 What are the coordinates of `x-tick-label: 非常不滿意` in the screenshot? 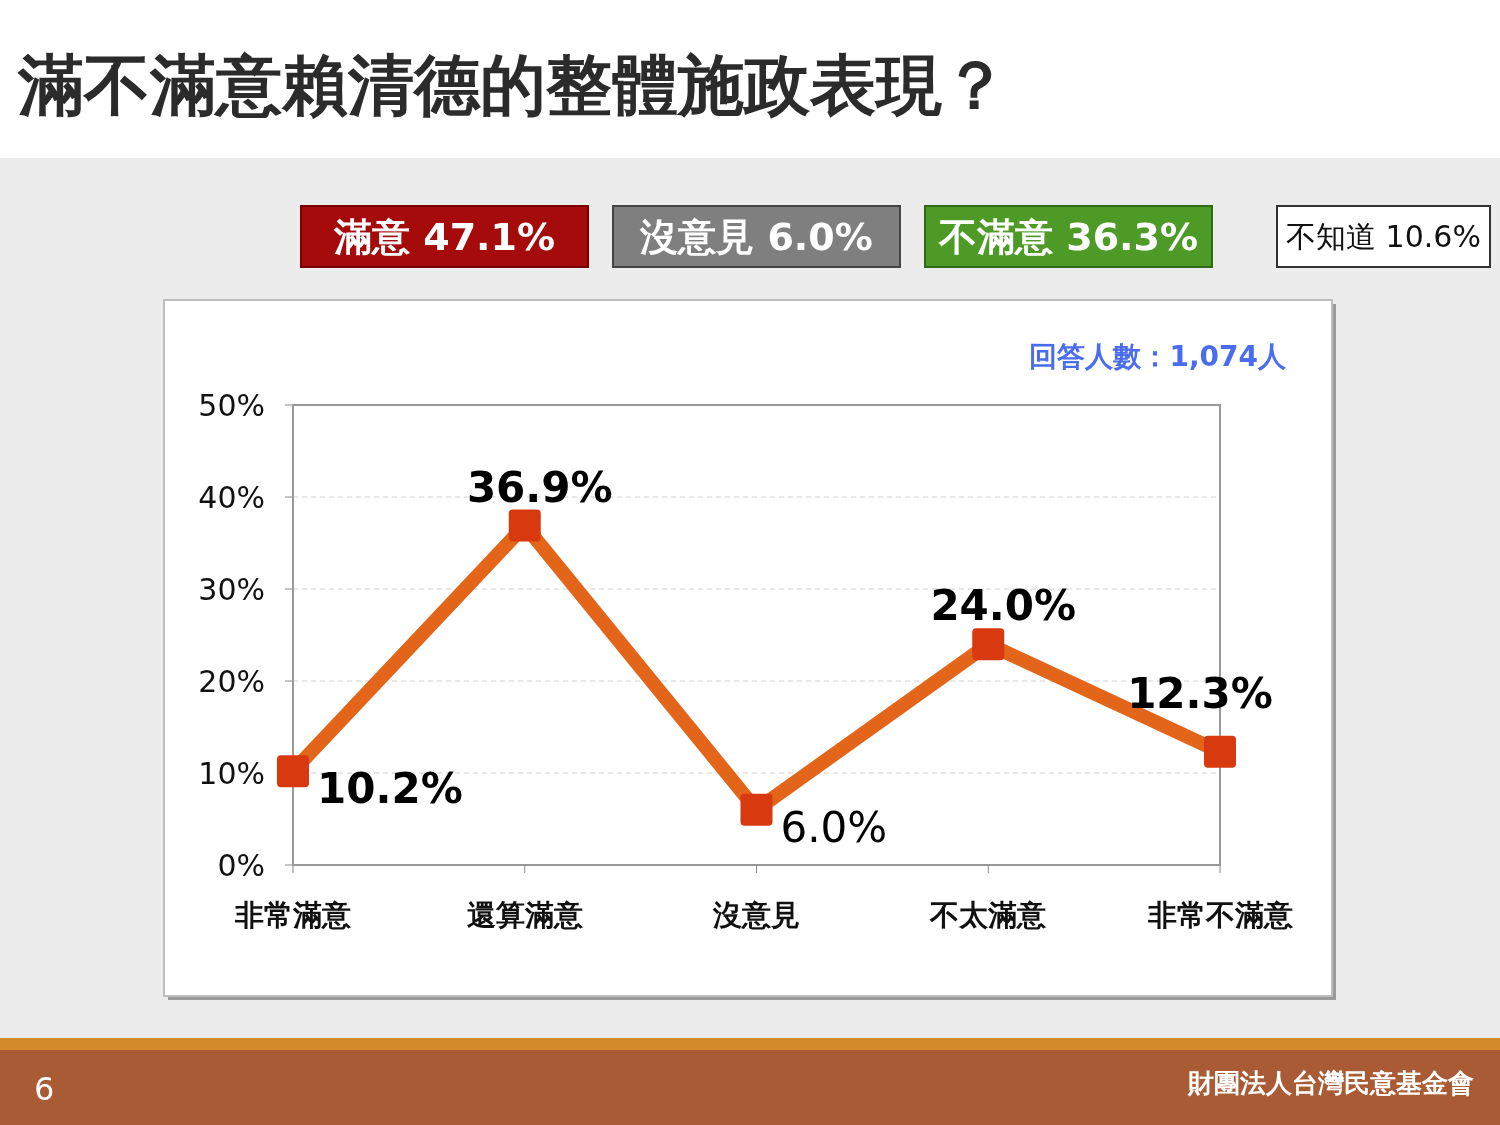 It's located at (1220, 915).